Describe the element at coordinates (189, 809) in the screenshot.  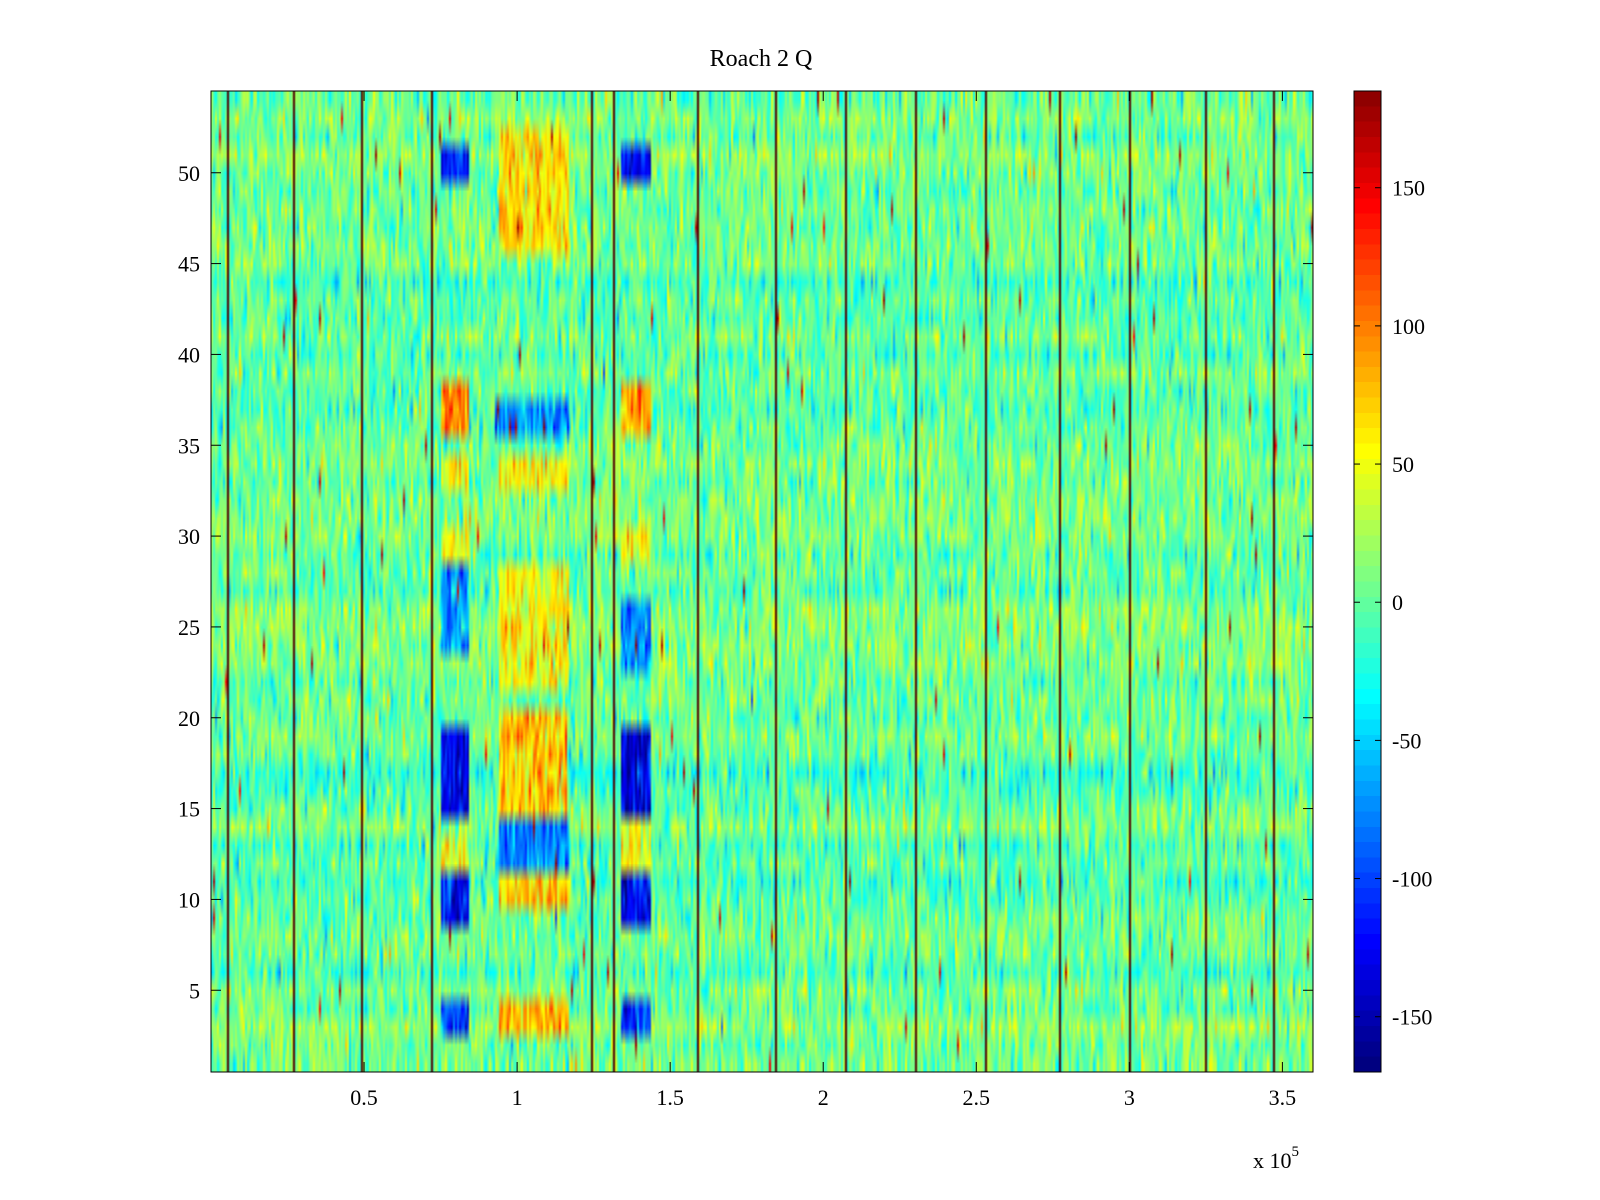
I see `y-tick-label: 15` at that location.